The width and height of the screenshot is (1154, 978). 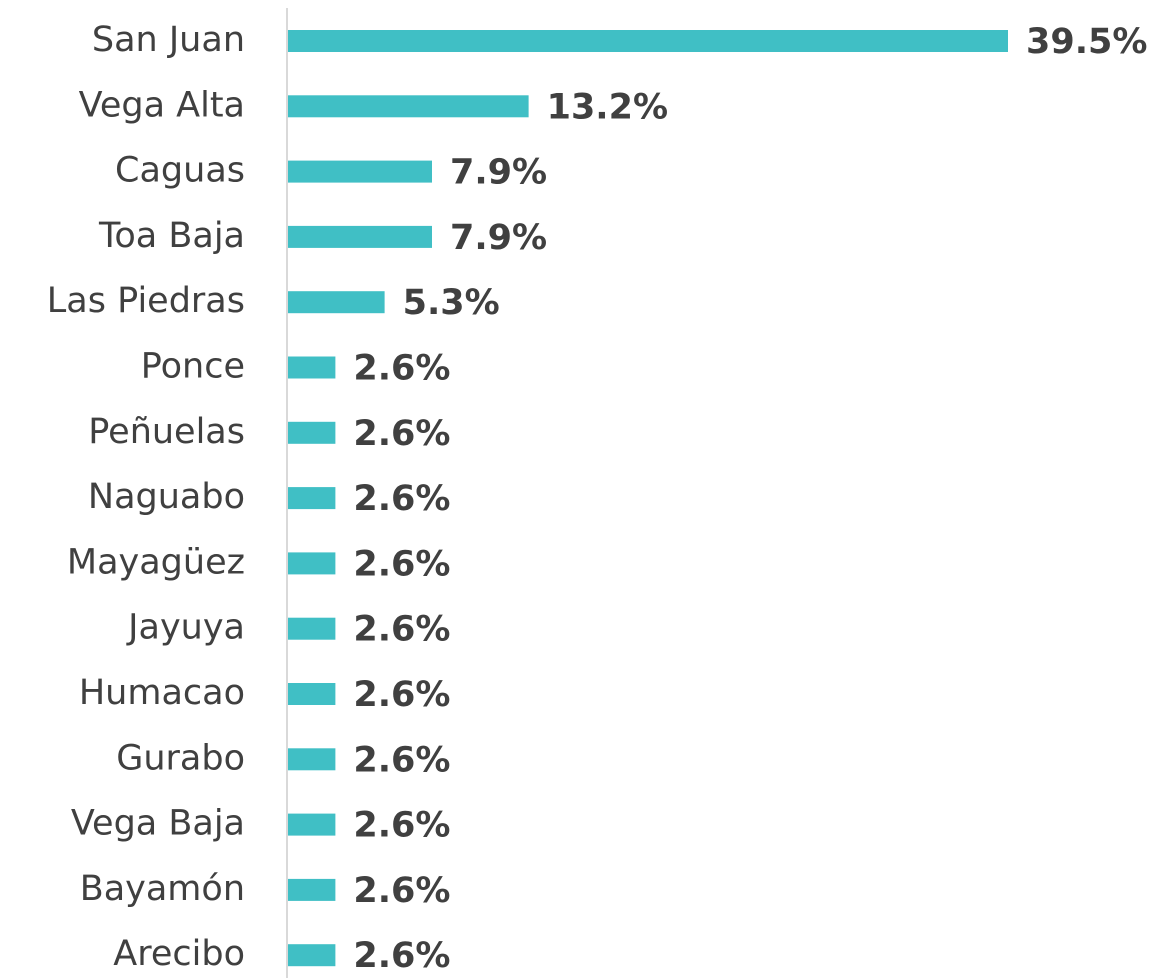 What do you see at coordinates (451, 303) in the screenshot?
I see `data-label: 5.3%` at bounding box center [451, 303].